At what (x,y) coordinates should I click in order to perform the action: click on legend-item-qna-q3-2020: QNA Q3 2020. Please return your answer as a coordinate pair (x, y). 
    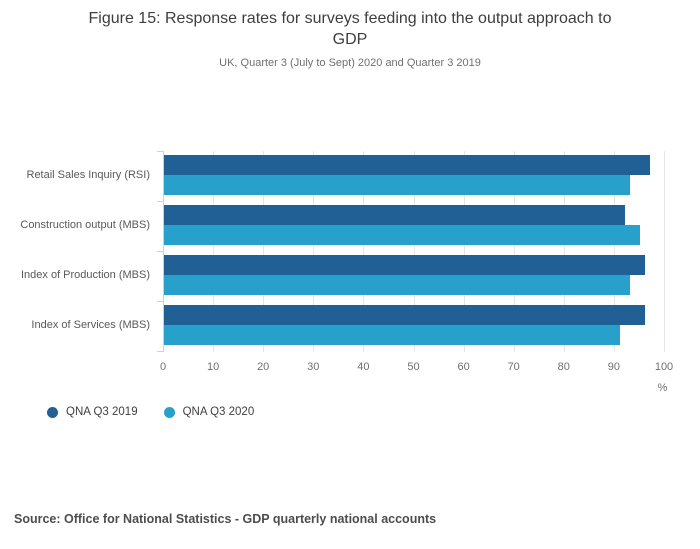
    Looking at the image, I should click on (209, 412).